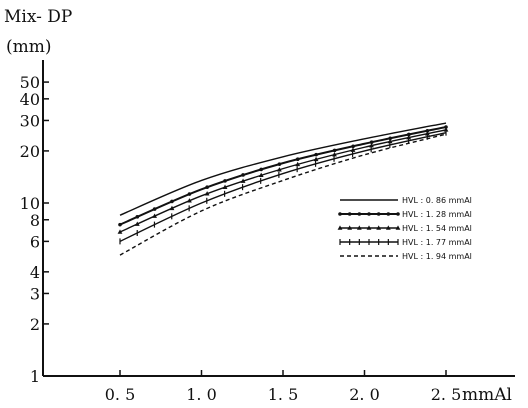 The height and width of the screenshot is (408, 528). I want to click on legend-item: HVL : 1. 54 mmAl, so click(404, 228).